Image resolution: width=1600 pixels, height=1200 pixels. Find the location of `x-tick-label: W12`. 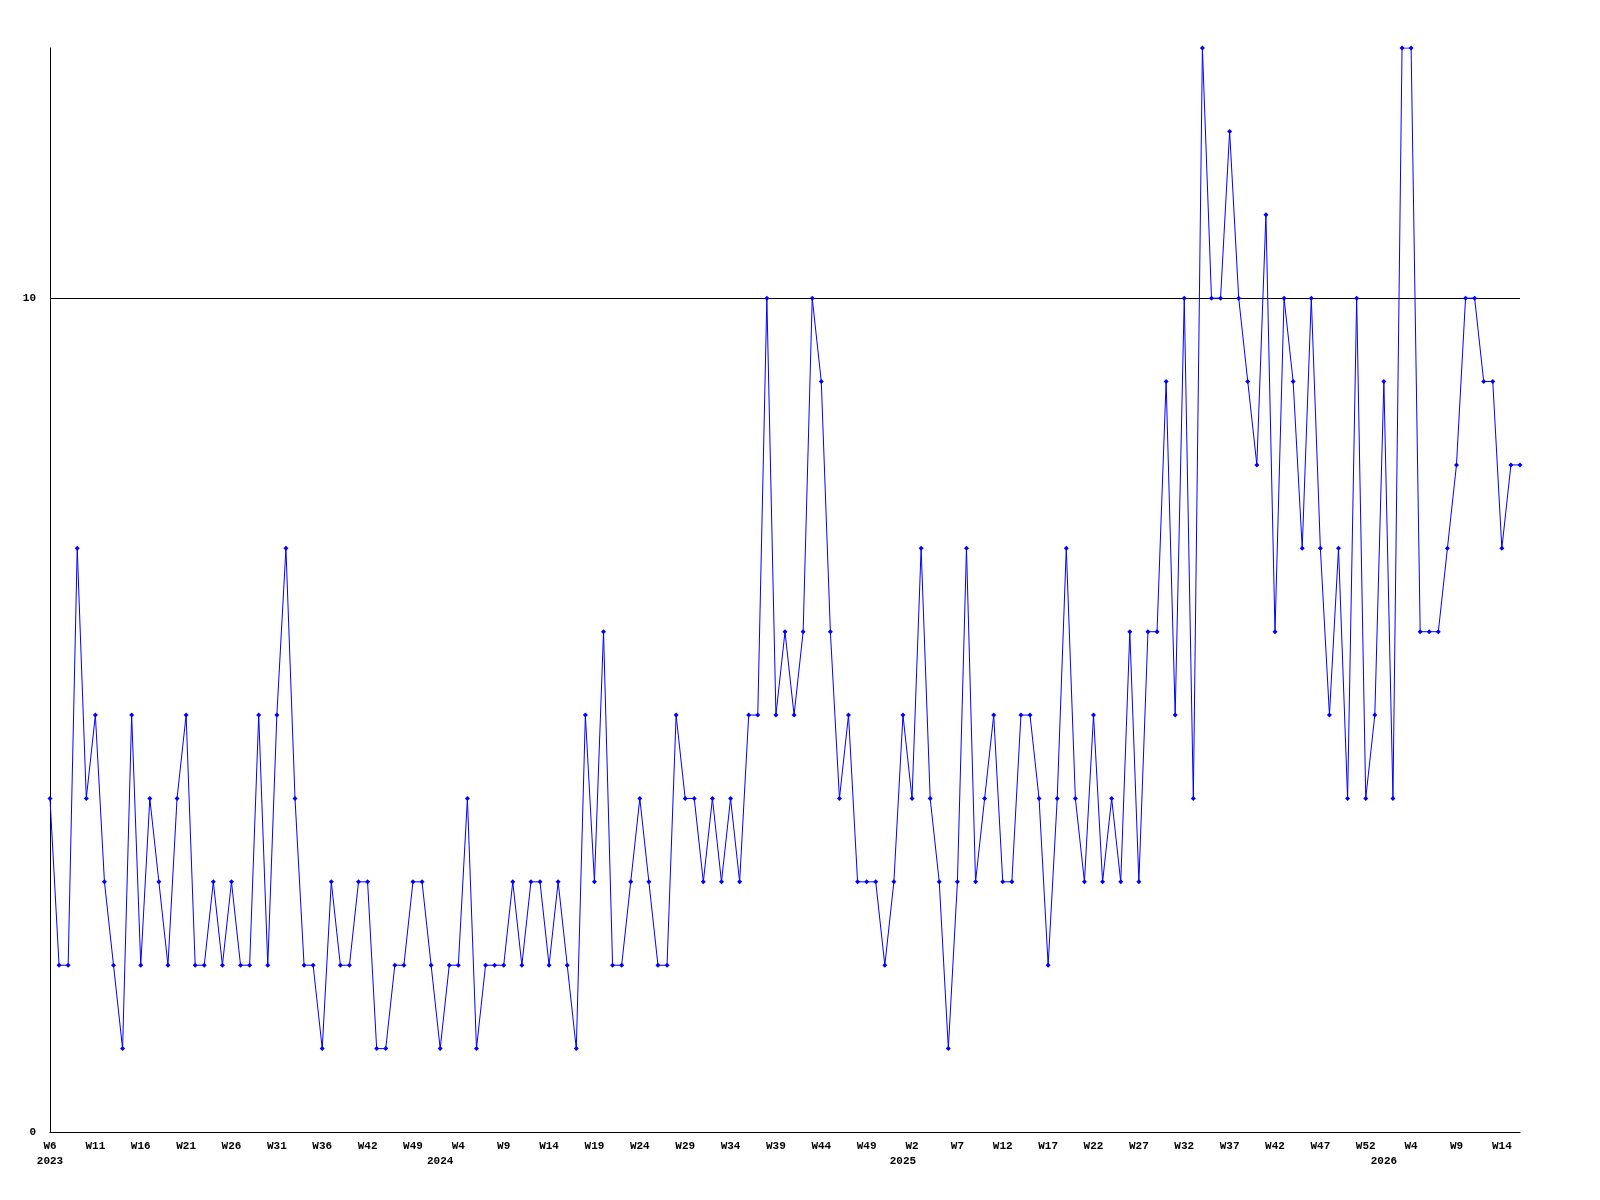

x-tick-label: W12 is located at coordinates (1002, 1145).